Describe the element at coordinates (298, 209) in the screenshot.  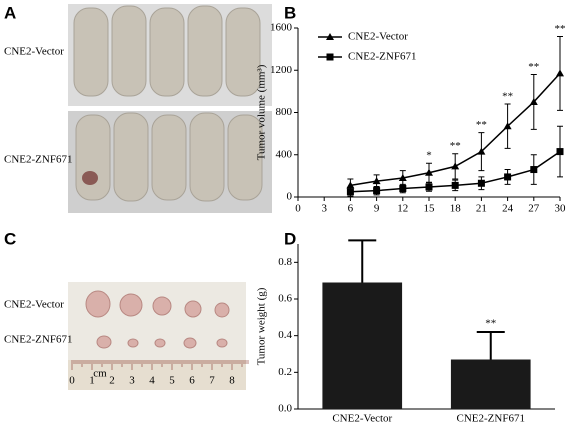
I see `x-tick-label: 0` at that location.